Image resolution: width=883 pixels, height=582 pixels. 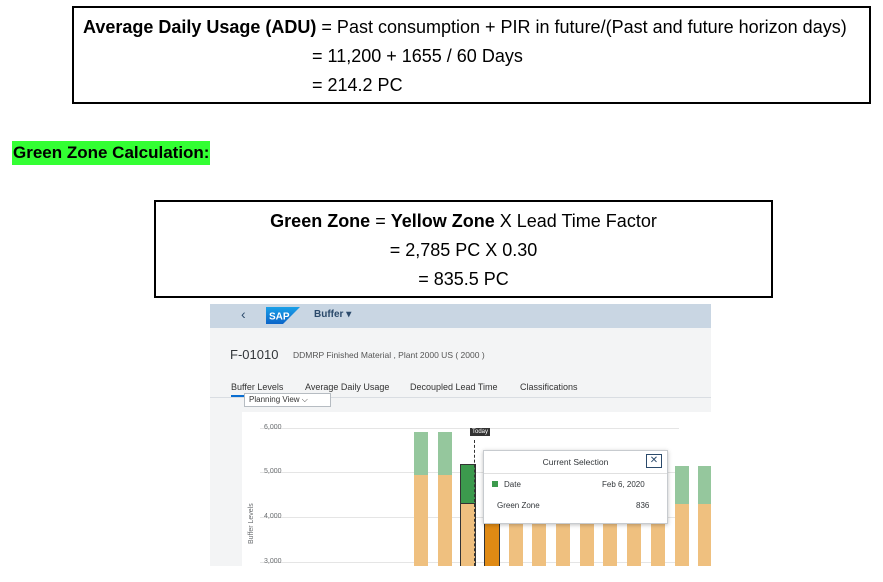 I want to click on tab-decoupled-lead-time: Decoupled Lead Time, so click(x=454, y=387).